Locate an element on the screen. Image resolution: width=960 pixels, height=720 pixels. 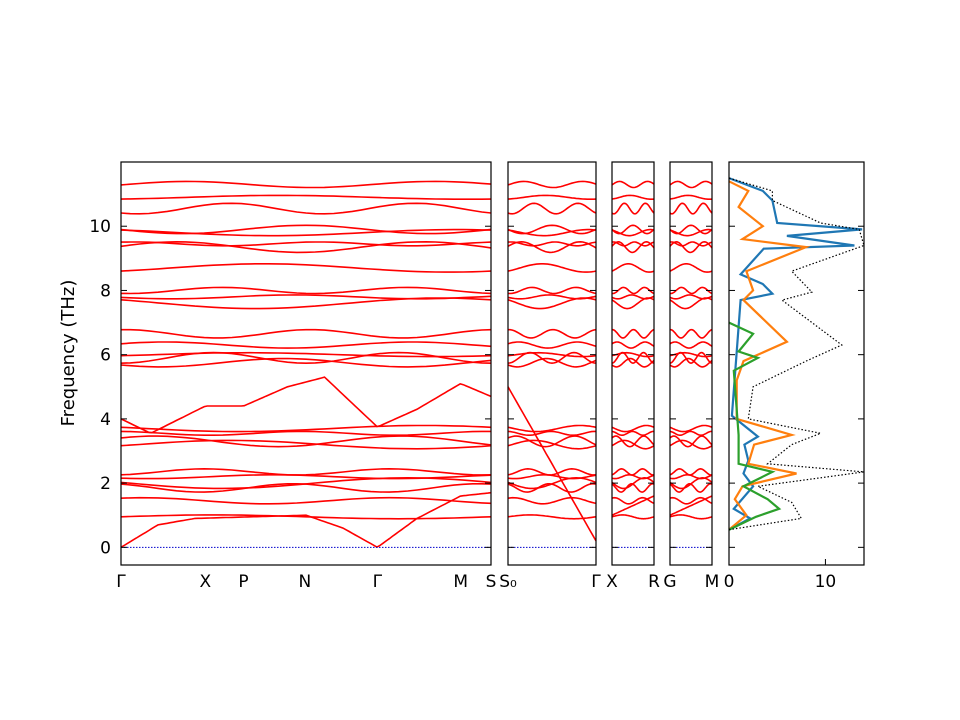
band-panel-s0-gamma: S₀ Γ is located at coordinates (550, 376).